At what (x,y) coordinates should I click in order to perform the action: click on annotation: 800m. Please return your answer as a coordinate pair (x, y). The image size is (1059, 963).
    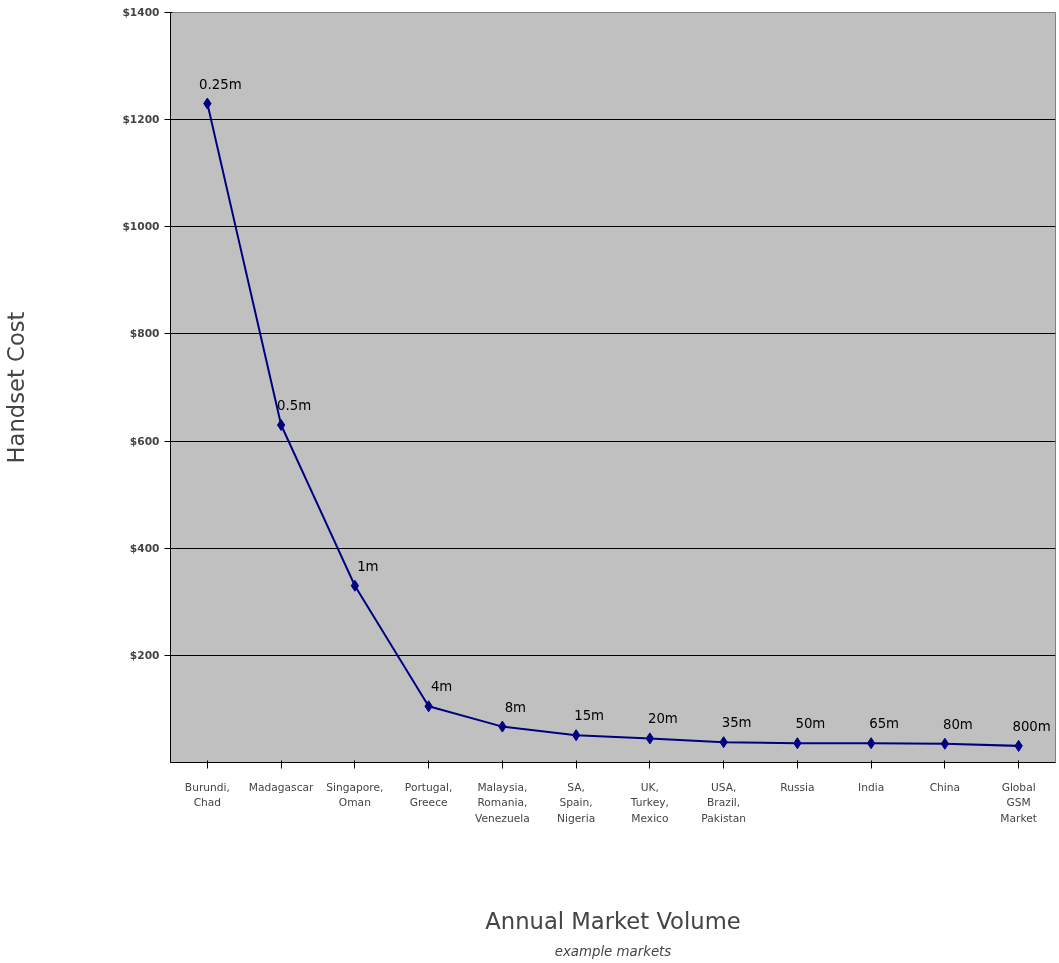
    Looking at the image, I should click on (1031, 726).